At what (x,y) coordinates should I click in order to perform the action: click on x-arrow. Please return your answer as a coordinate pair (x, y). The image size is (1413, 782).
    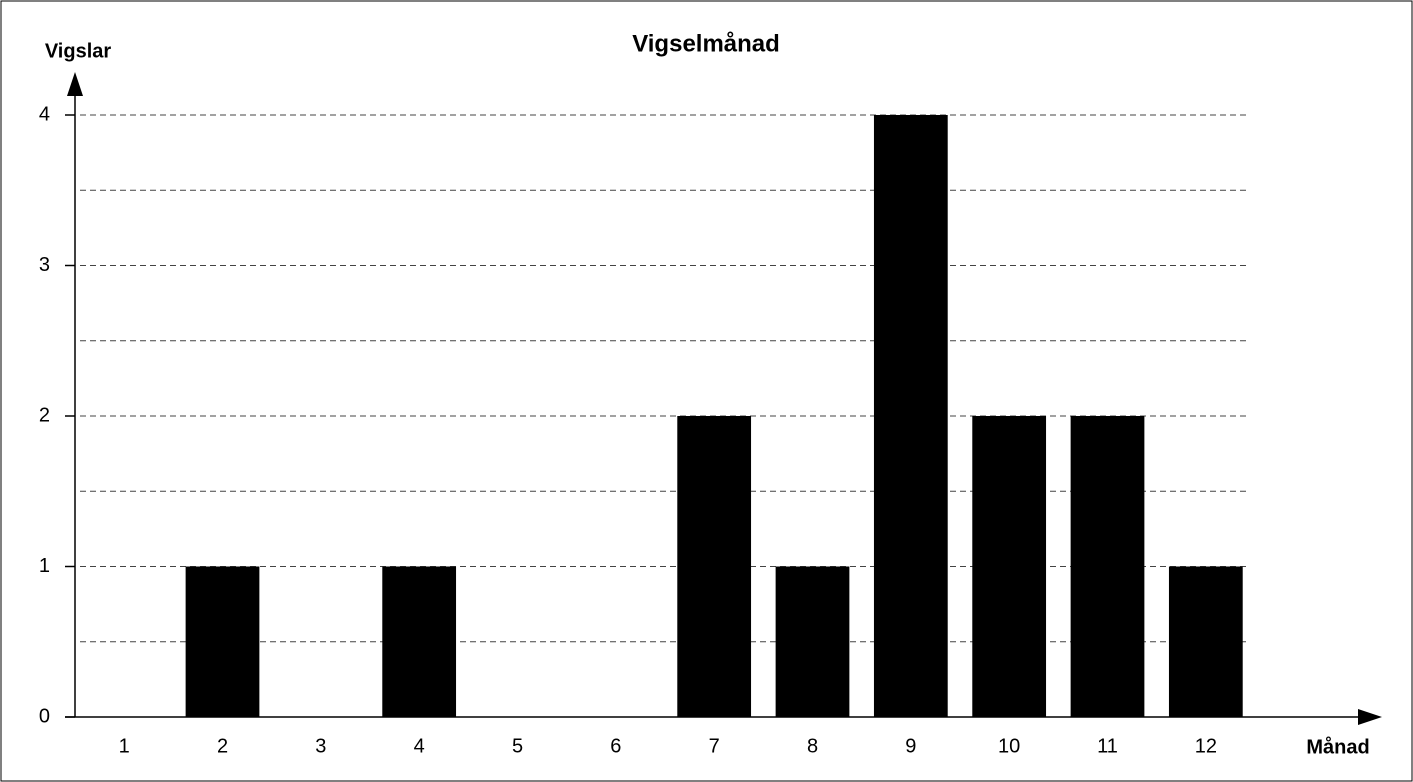
    Looking at the image, I should click on (1370, 717).